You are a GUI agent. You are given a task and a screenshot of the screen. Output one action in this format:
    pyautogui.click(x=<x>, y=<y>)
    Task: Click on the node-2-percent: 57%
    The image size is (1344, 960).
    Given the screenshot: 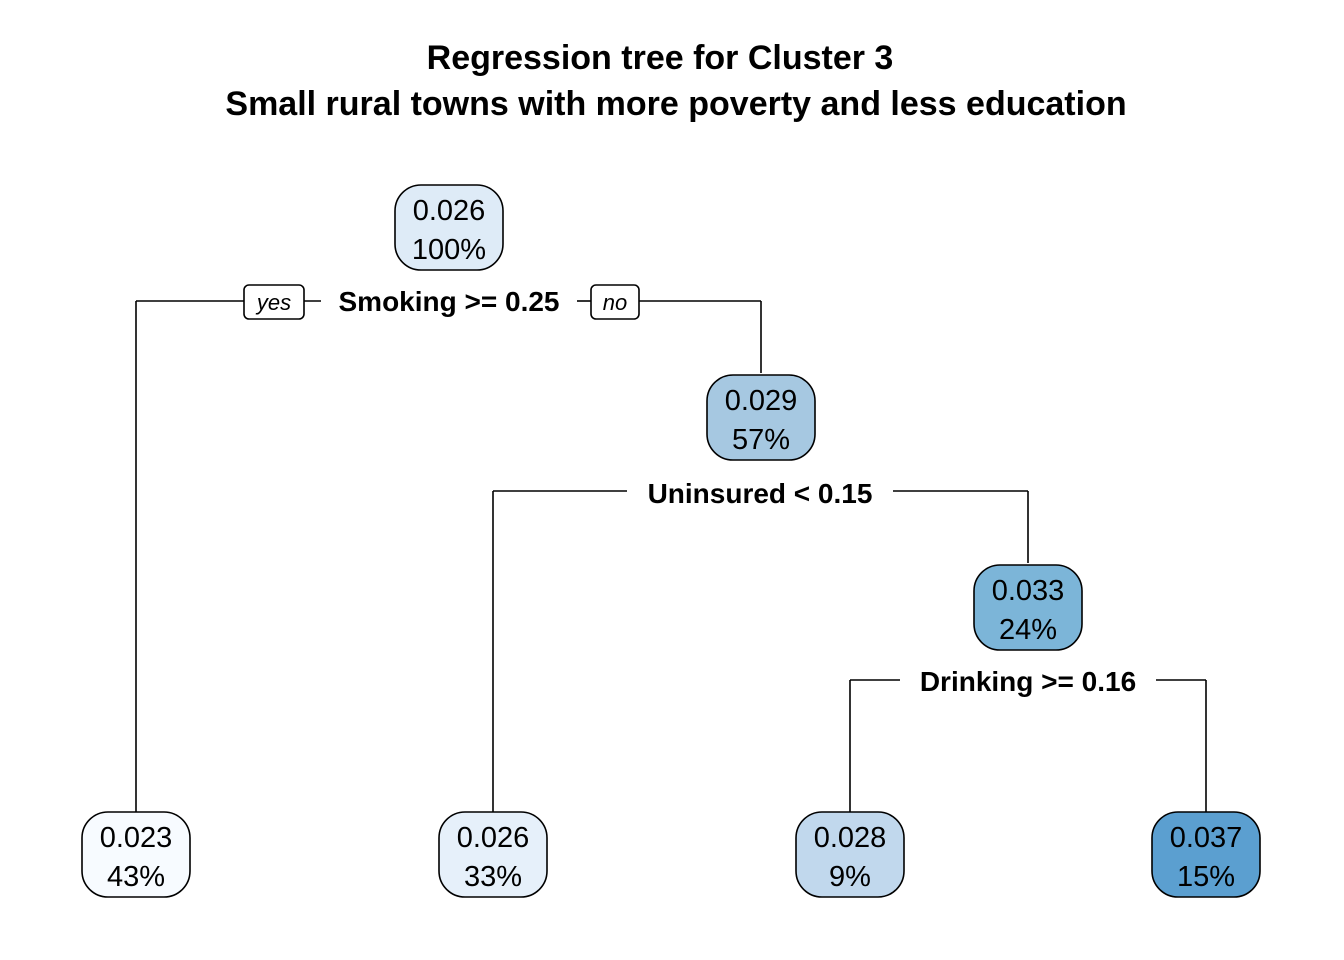 What is the action you would take?
    pyautogui.click(x=761, y=440)
    